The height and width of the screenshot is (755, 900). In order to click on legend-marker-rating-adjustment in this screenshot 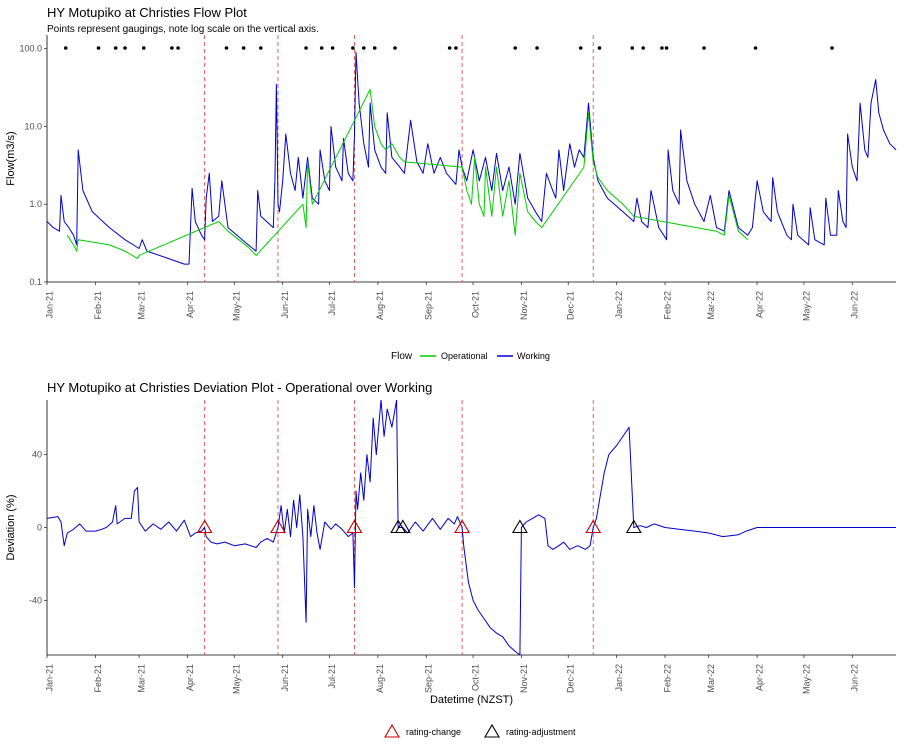, I will do `click(492, 730)`.